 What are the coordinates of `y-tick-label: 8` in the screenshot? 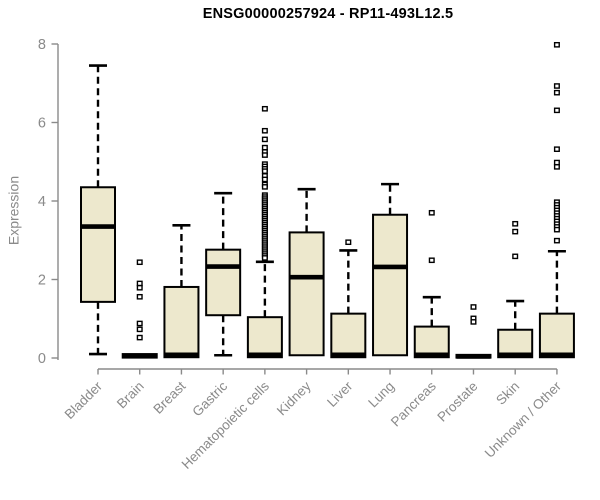 It's located at (42, 45).